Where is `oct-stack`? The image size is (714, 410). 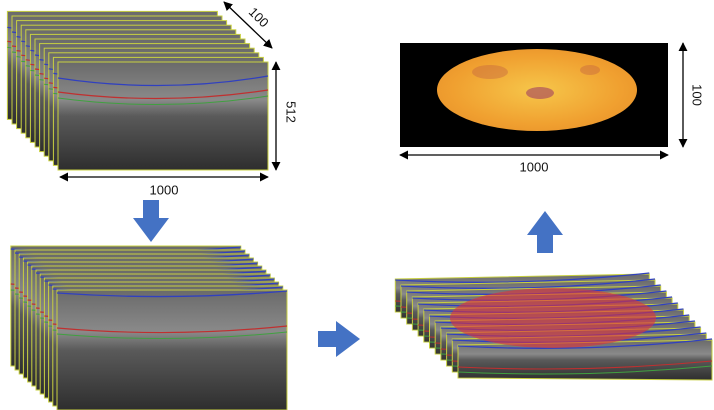 oct-stack is located at coordinates (137, 90).